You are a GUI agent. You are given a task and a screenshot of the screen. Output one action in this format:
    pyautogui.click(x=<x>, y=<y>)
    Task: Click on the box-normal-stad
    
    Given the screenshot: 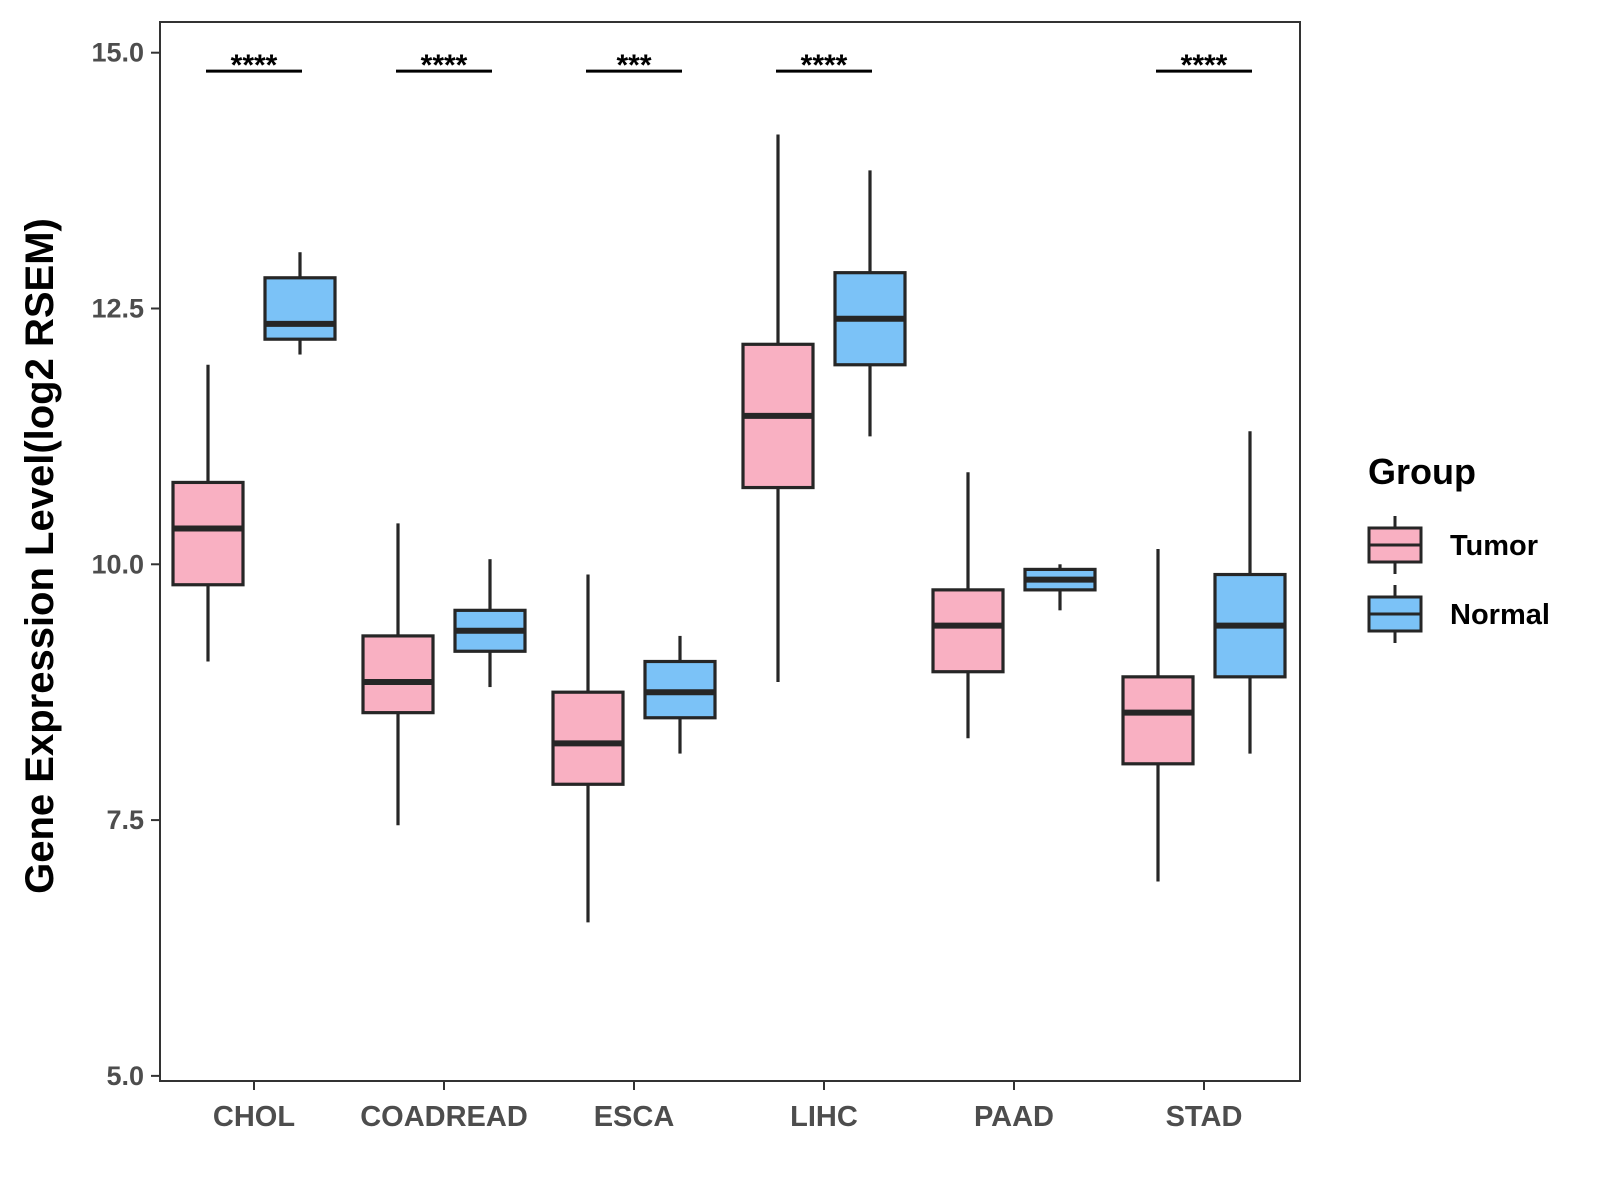 What is the action you would take?
    pyautogui.click(x=1250, y=592)
    